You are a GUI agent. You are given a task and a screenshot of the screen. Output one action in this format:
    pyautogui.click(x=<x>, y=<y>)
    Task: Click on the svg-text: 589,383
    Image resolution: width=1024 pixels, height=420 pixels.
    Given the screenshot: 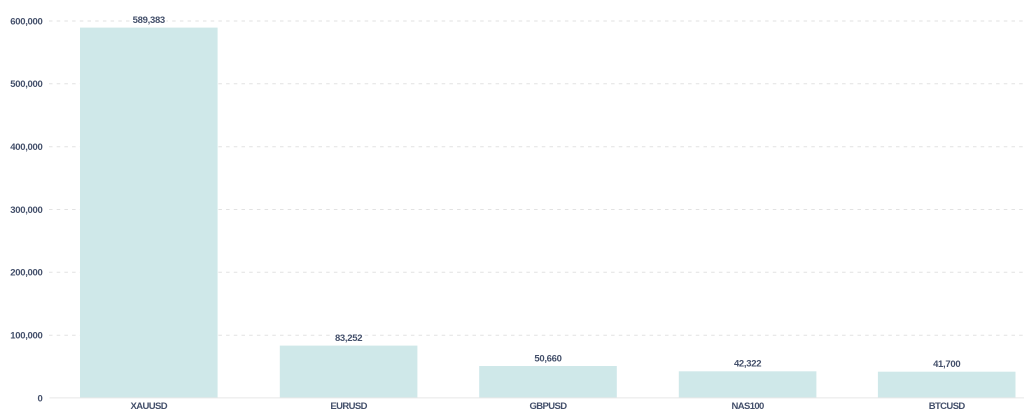 What is the action you would take?
    pyautogui.click(x=149, y=20)
    